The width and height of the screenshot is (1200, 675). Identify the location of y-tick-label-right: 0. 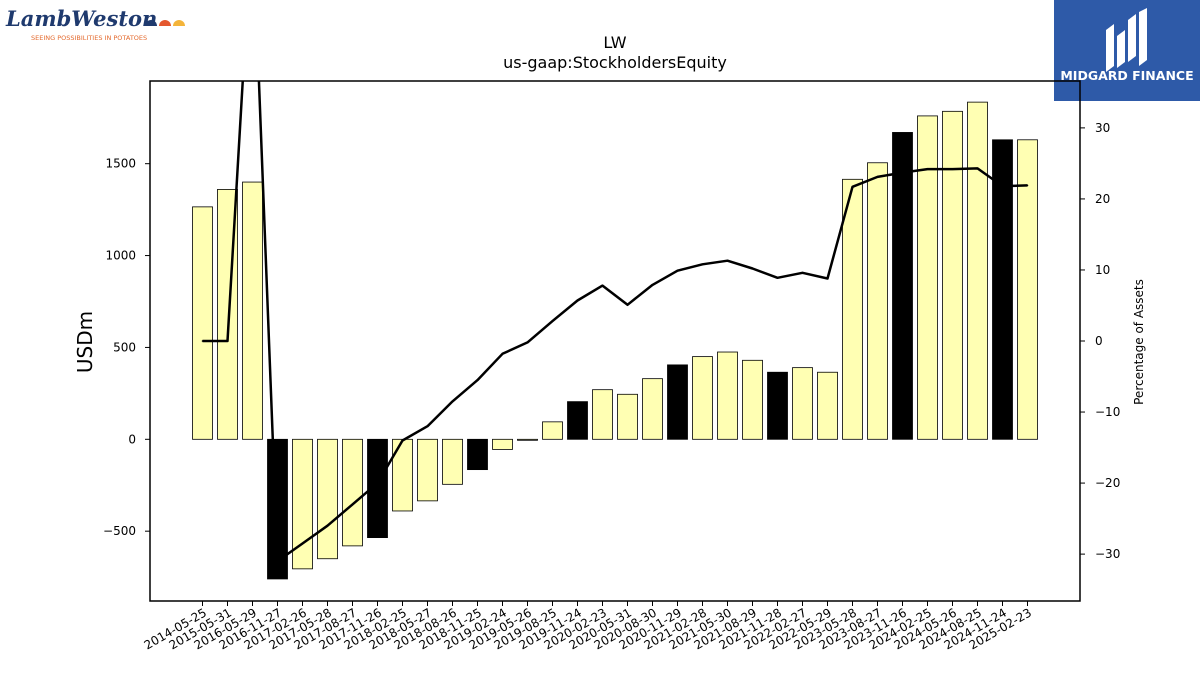
(1099, 341).